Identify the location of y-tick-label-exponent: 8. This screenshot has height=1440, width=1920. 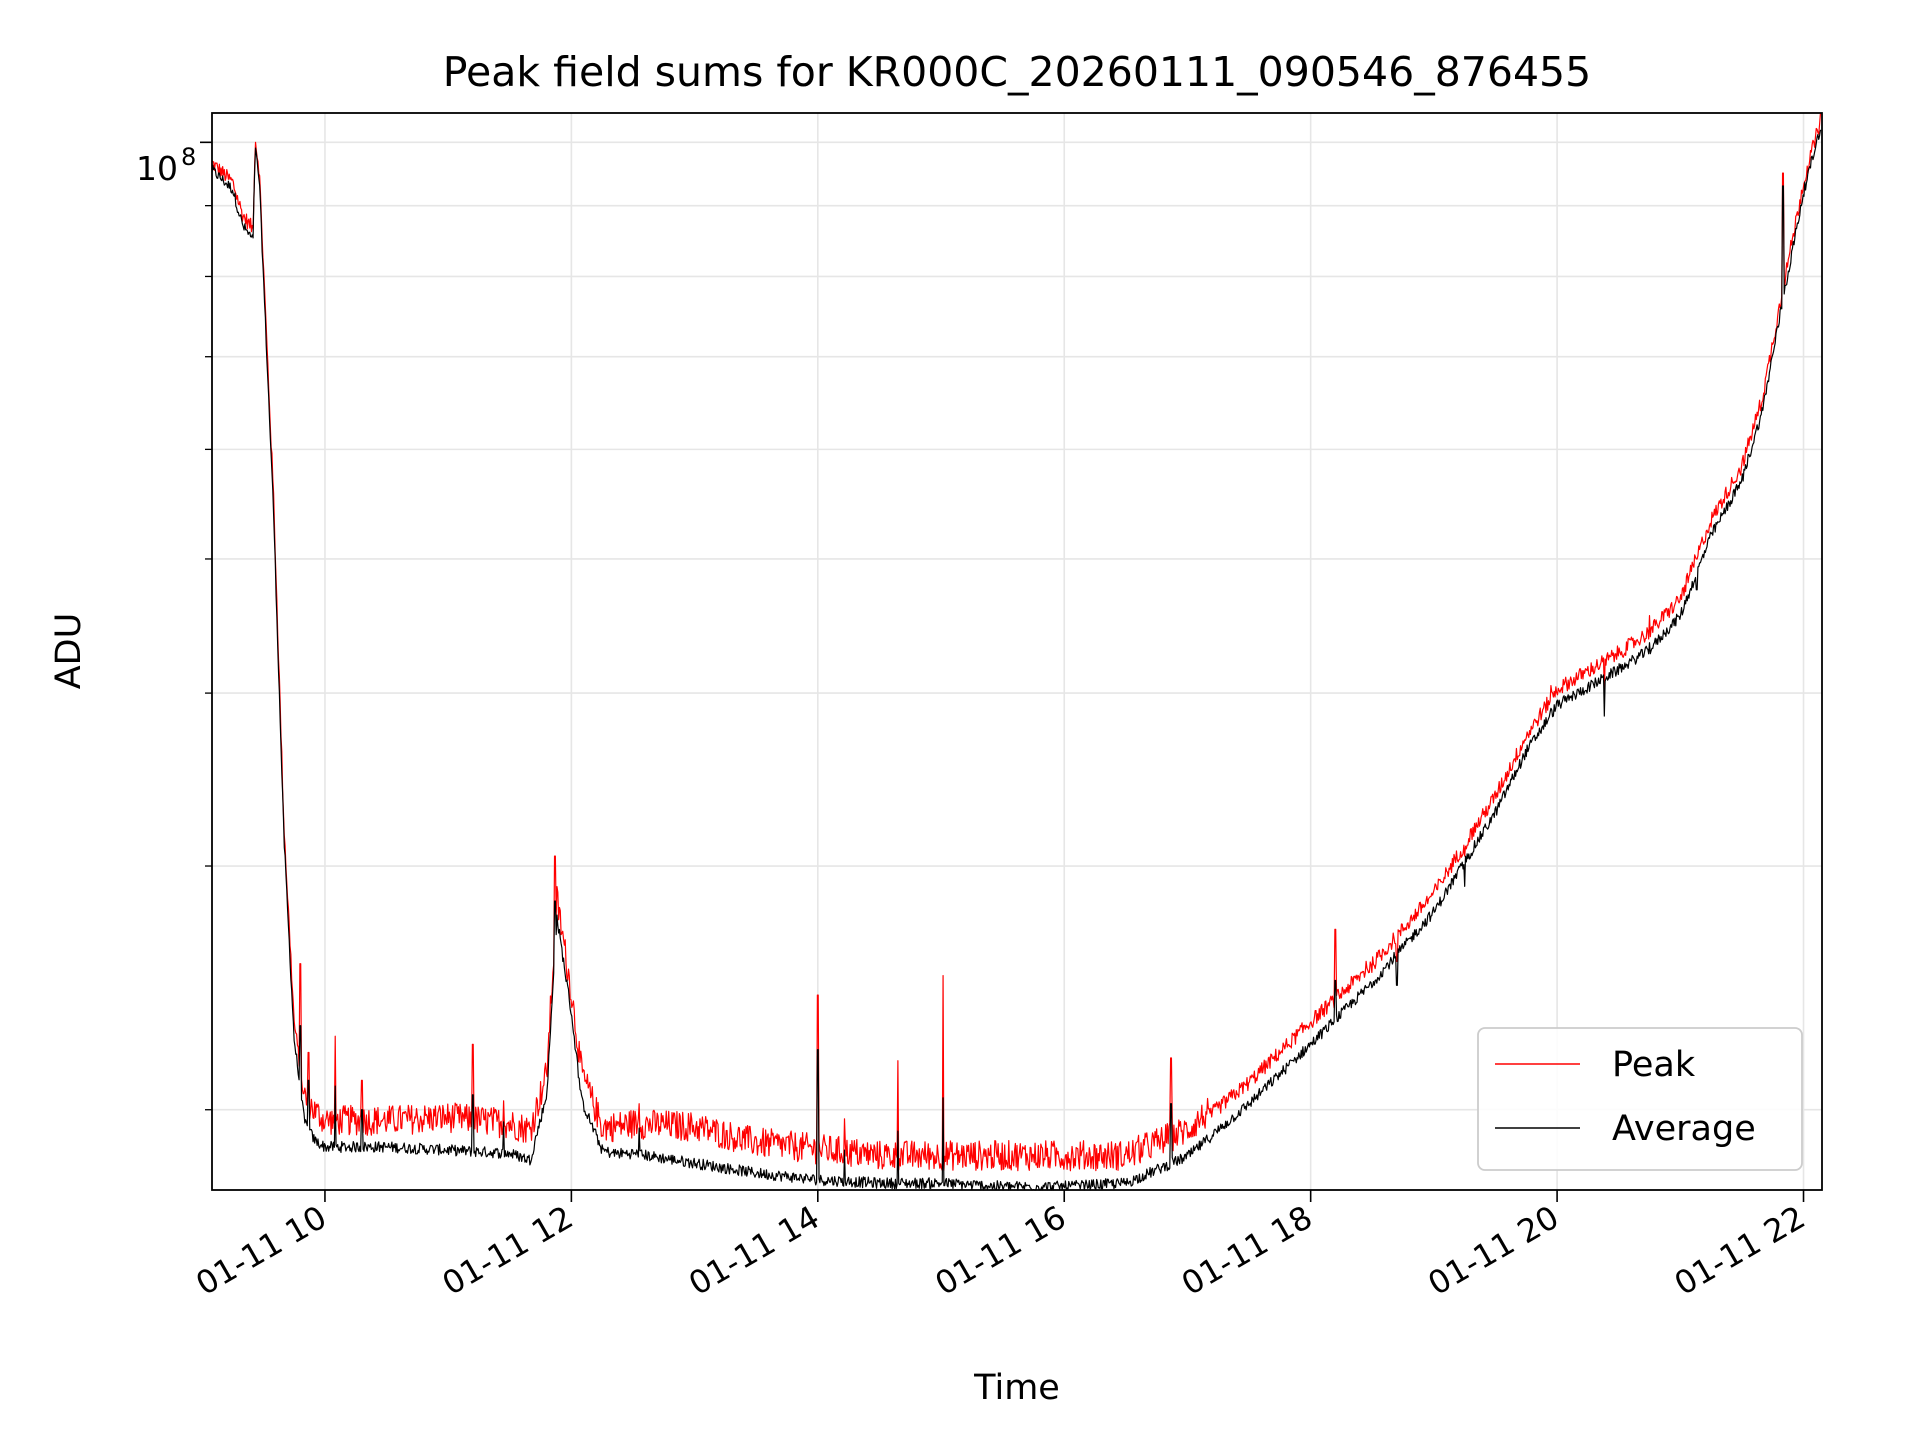
(188, 157).